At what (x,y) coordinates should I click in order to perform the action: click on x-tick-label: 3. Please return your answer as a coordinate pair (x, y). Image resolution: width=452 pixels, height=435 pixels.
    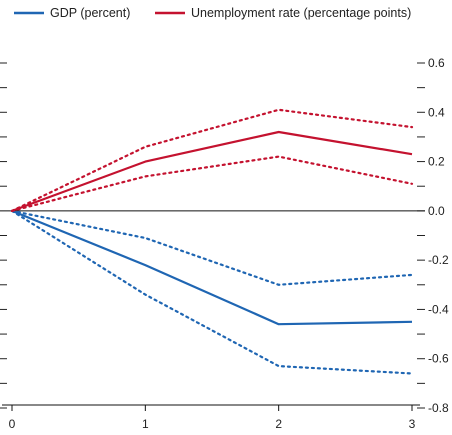
    Looking at the image, I should click on (412, 424).